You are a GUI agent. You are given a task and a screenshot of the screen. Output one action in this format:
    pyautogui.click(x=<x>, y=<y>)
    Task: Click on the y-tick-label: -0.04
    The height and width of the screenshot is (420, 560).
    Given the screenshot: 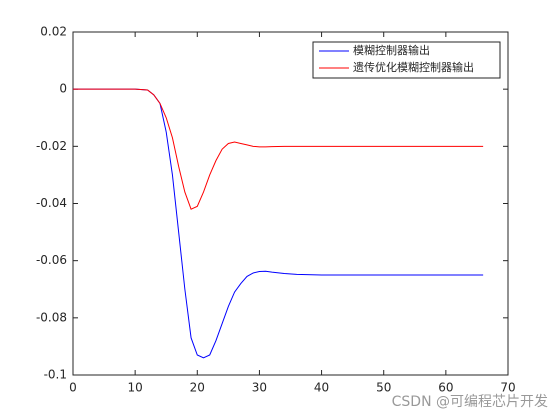 What is the action you would take?
    pyautogui.click(x=51, y=203)
    